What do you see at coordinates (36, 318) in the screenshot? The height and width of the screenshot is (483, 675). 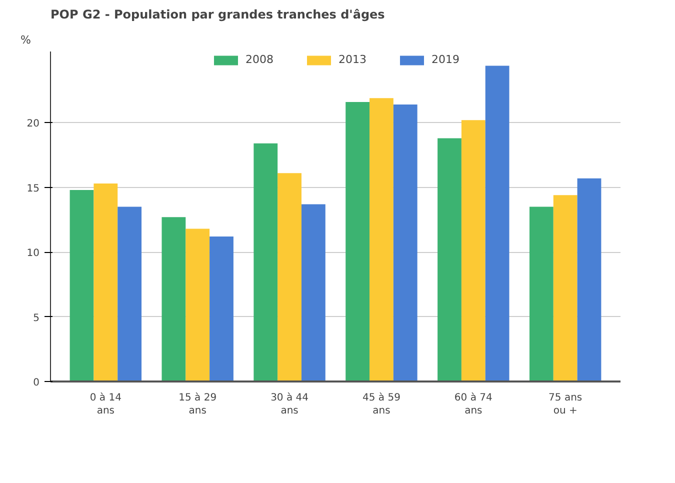 I see `y-tick-label: 5` at bounding box center [36, 318].